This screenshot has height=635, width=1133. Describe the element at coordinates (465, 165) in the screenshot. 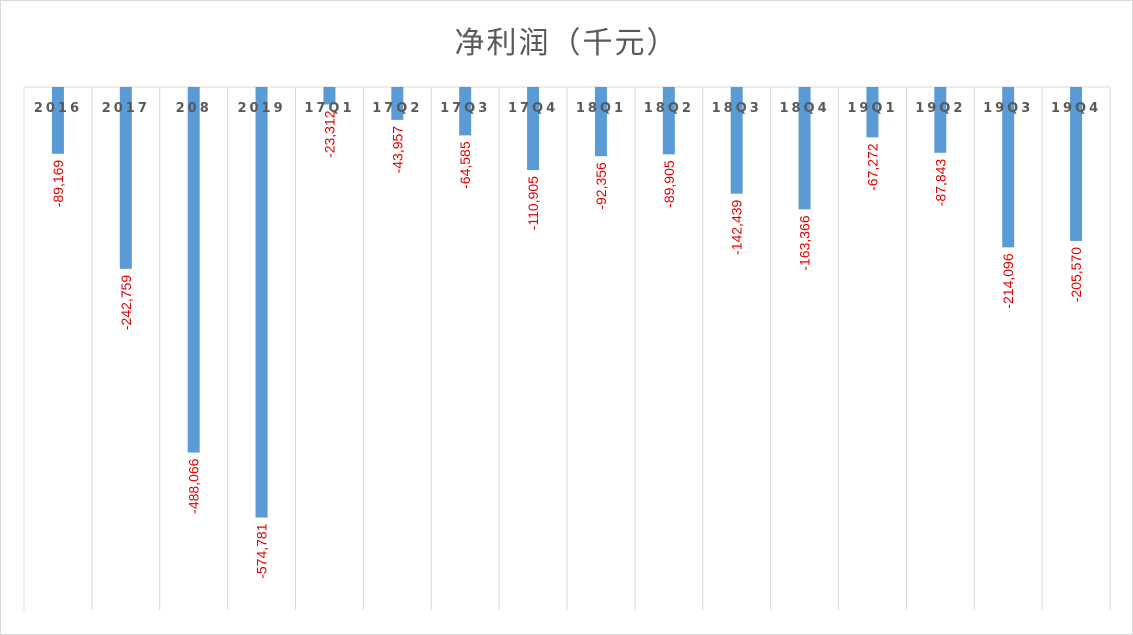

I see `data-label: -64,585` at that location.